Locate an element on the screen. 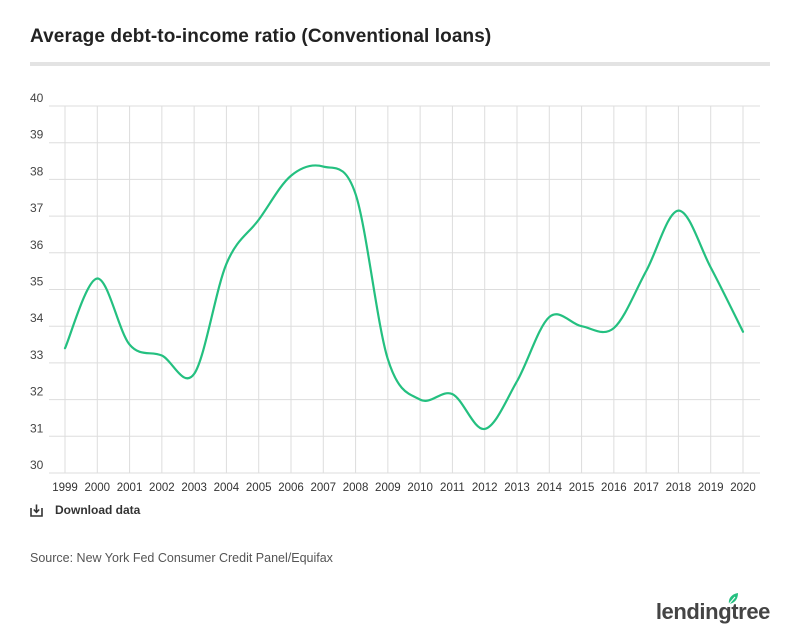  download-data-button: Download data is located at coordinates (85, 510).